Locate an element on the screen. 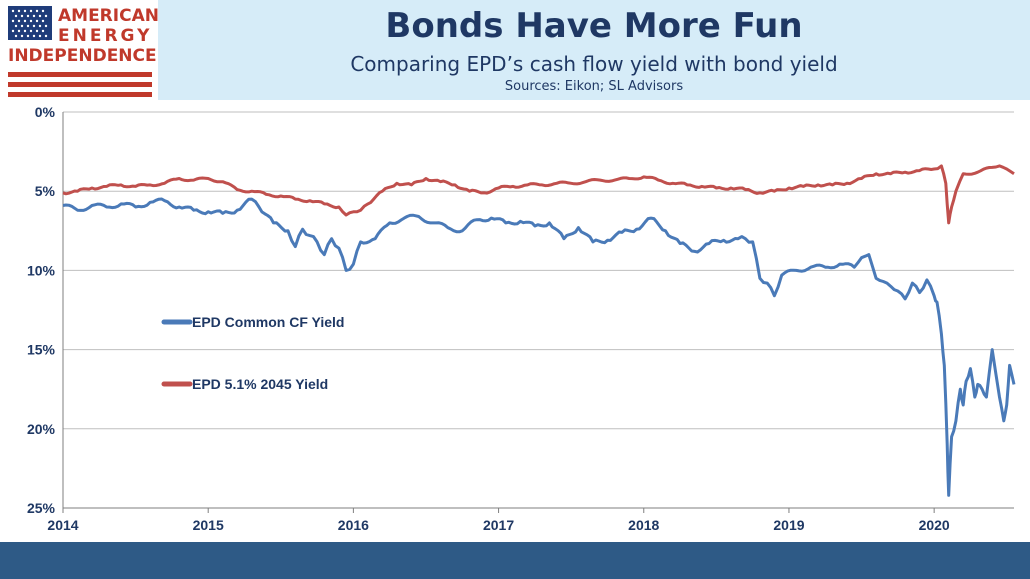  x-tick-label: 2016 is located at coordinates (353, 525).